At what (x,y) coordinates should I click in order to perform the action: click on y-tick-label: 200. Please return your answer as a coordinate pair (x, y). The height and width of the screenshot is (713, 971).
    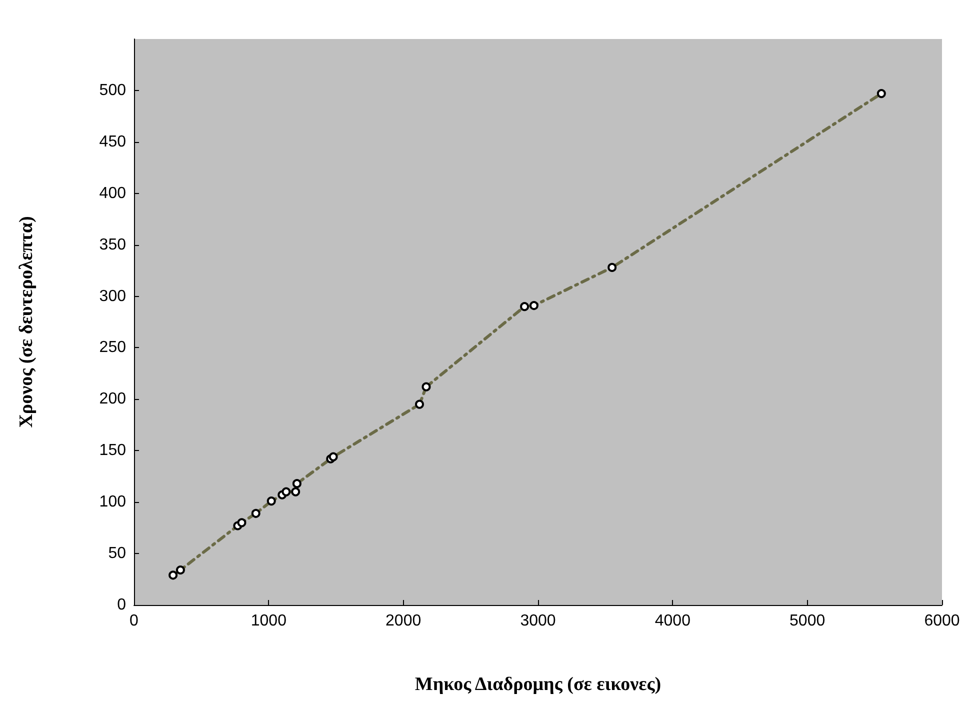
    Looking at the image, I should click on (112, 399).